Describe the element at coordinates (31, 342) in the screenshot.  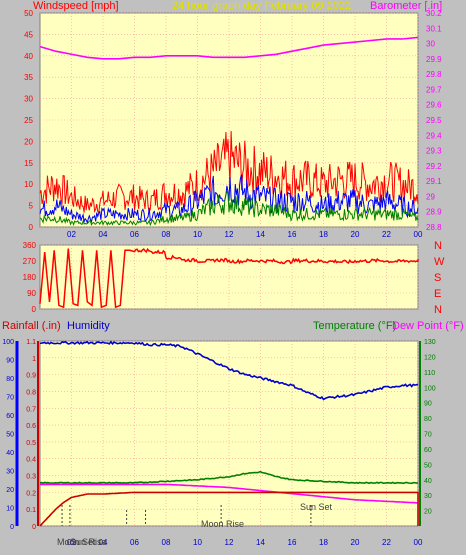
I see `rainfall-tick-label: 1.1` at that location.